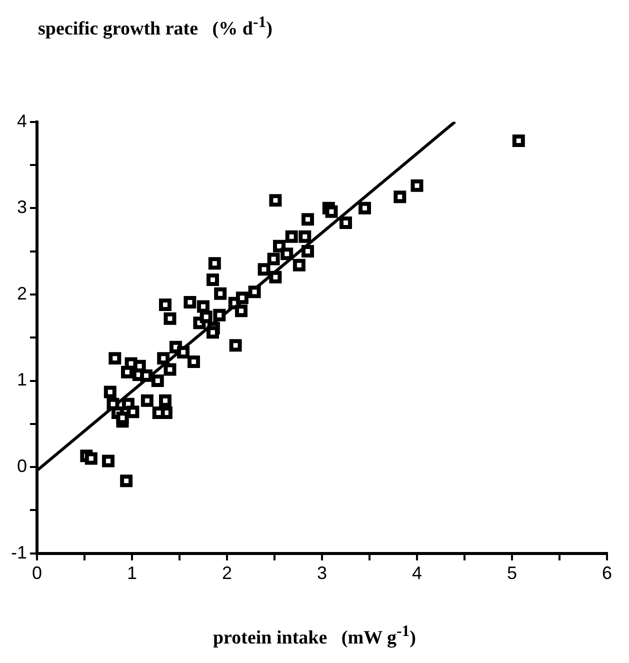 The image size is (629, 663). What do you see at coordinates (22, 466) in the screenshot?
I see `y-tick-label: 0` at bounding box center [22, 466].